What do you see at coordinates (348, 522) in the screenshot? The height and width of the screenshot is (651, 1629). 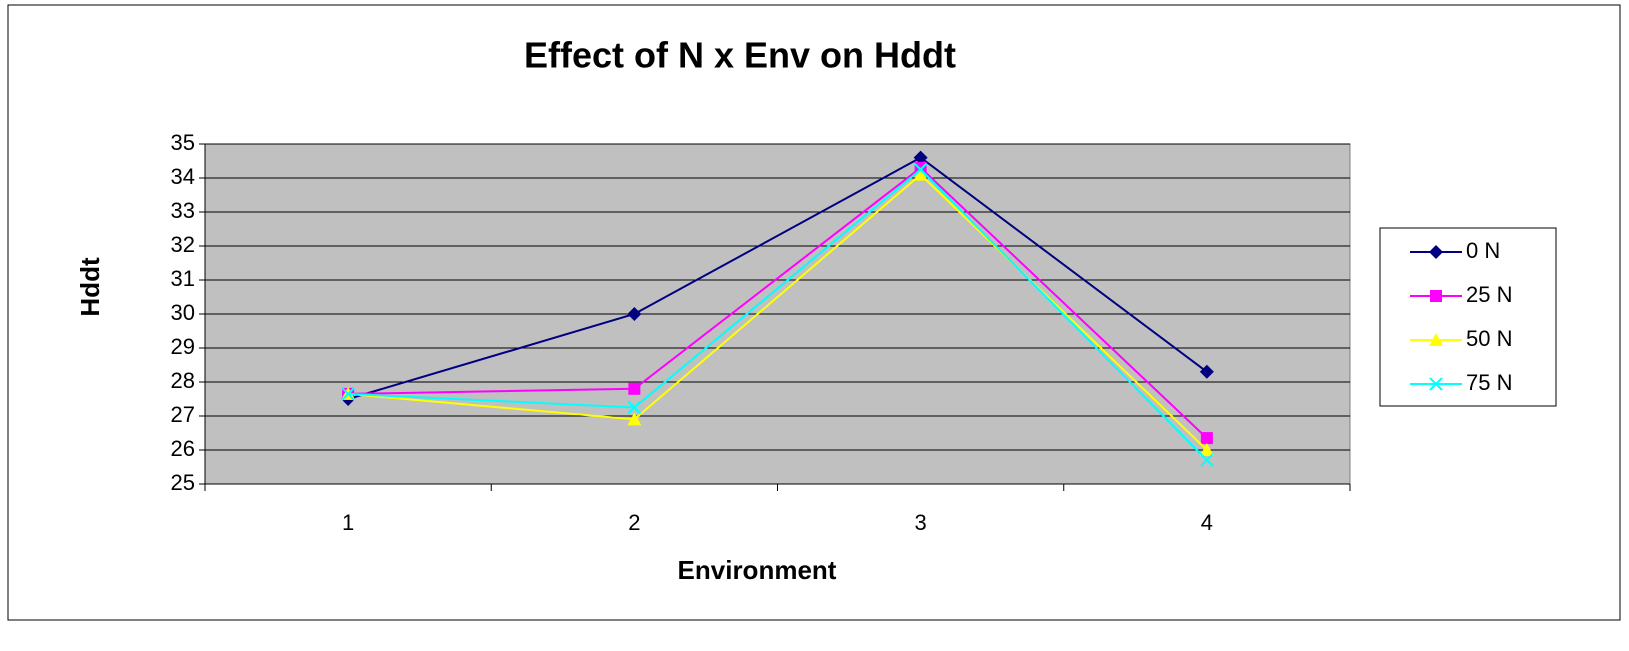 I see `x-tick-label: 1` at bounding box center [348, 522].